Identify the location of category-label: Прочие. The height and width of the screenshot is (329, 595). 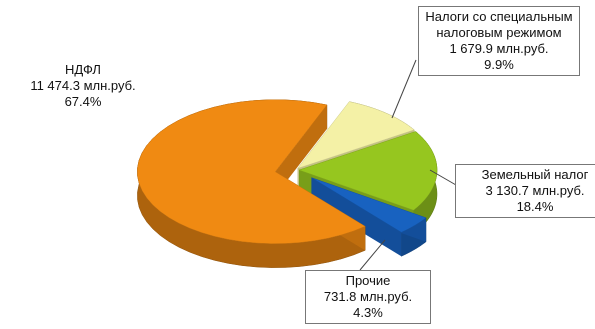
(368, 280).